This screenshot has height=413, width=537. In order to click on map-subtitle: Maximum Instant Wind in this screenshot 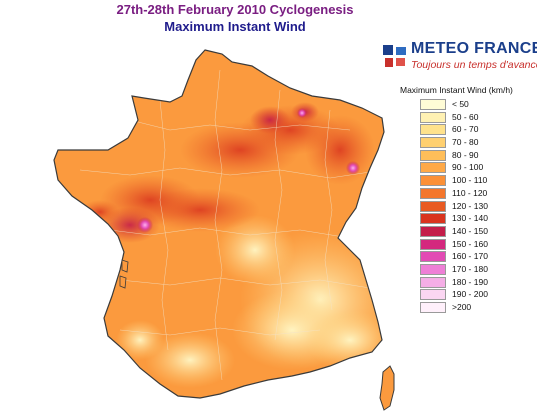, I will do `click(235, 26)`.